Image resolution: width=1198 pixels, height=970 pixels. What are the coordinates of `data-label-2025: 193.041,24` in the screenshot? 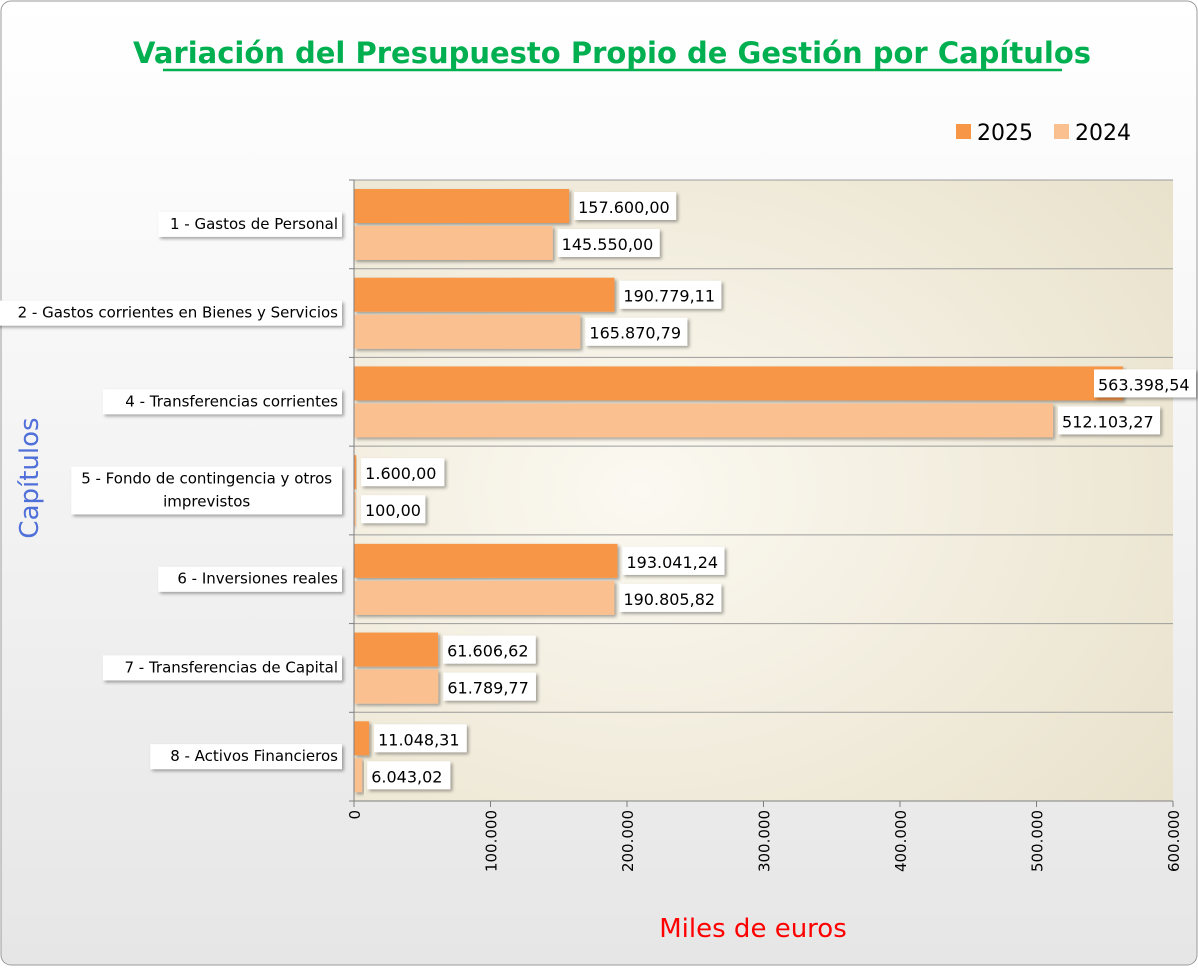 It's located at (673, 562).